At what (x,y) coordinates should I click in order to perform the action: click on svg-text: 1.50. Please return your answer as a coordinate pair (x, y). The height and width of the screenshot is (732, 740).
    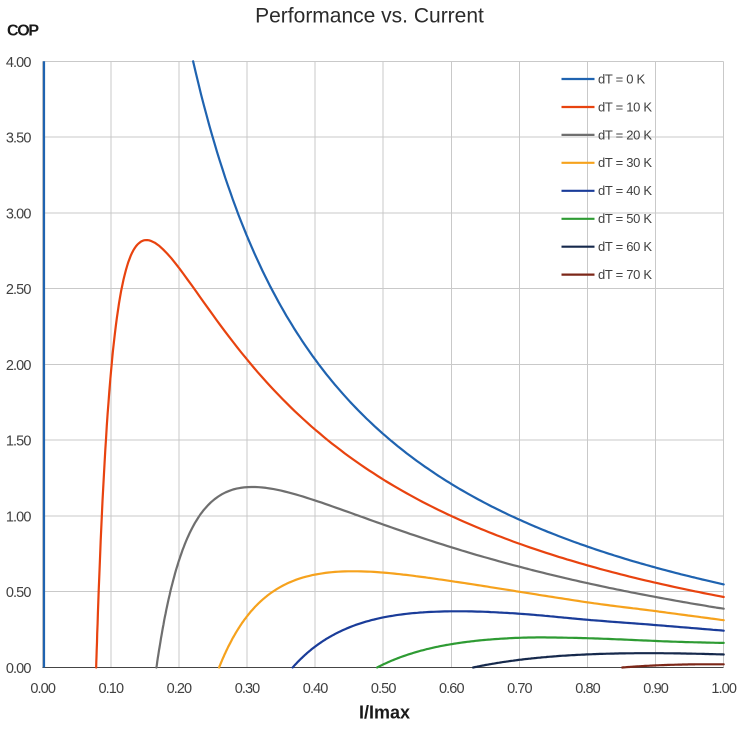
    Looking at the image, I should click on (18, 442).